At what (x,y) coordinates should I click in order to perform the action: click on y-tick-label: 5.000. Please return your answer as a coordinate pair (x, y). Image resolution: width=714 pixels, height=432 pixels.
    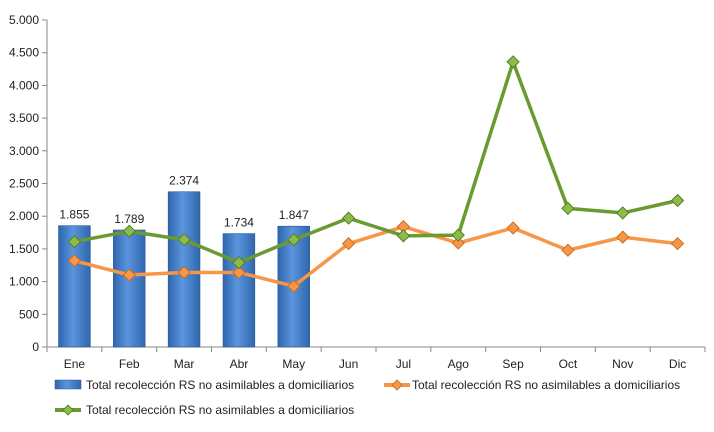
    Looking at the image, I should click on (24, 20).